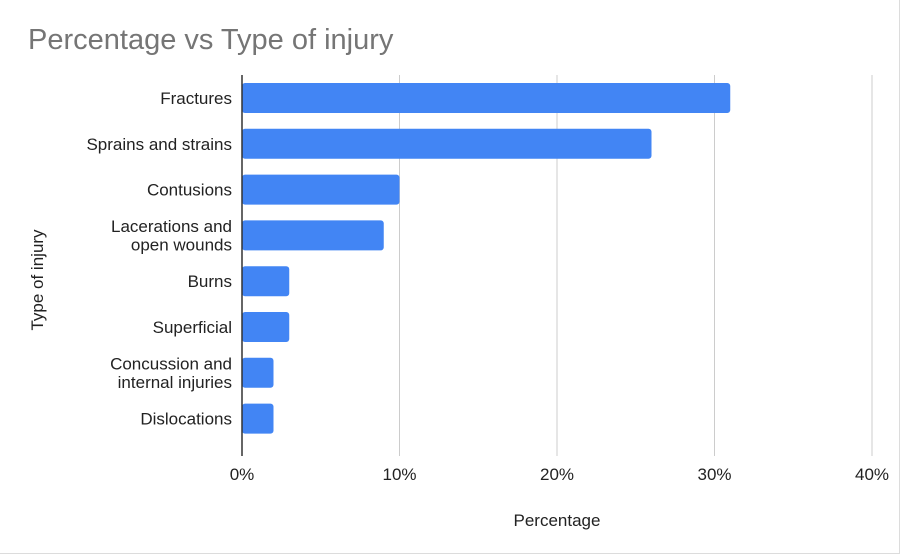 The image size is (901, 555). Describe the element at coordinates (557, 474) in the screenshot. I see `x-tick-label: 20%` at that location.